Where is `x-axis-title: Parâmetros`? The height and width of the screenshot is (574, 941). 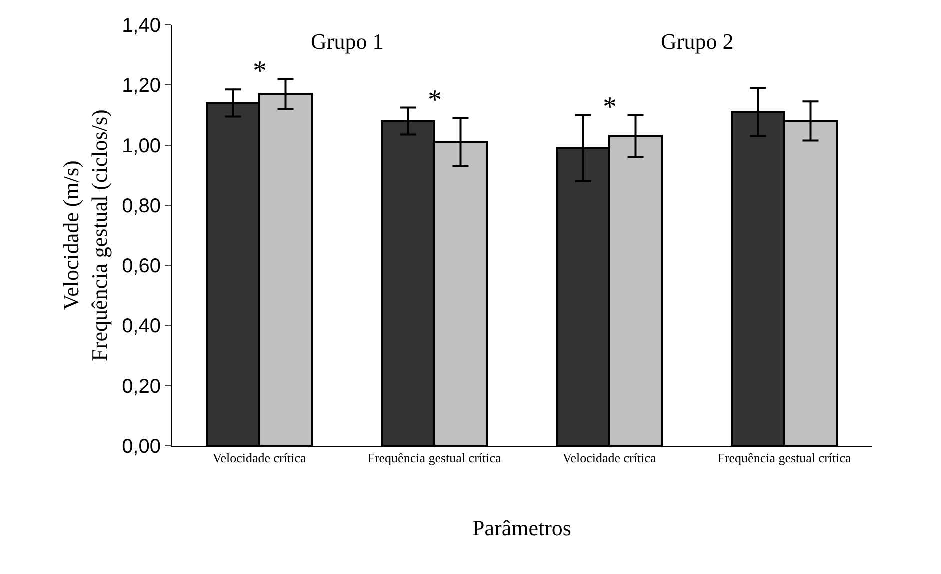 x-axis-title: Parâmetros is located at coordinates (522, 528).